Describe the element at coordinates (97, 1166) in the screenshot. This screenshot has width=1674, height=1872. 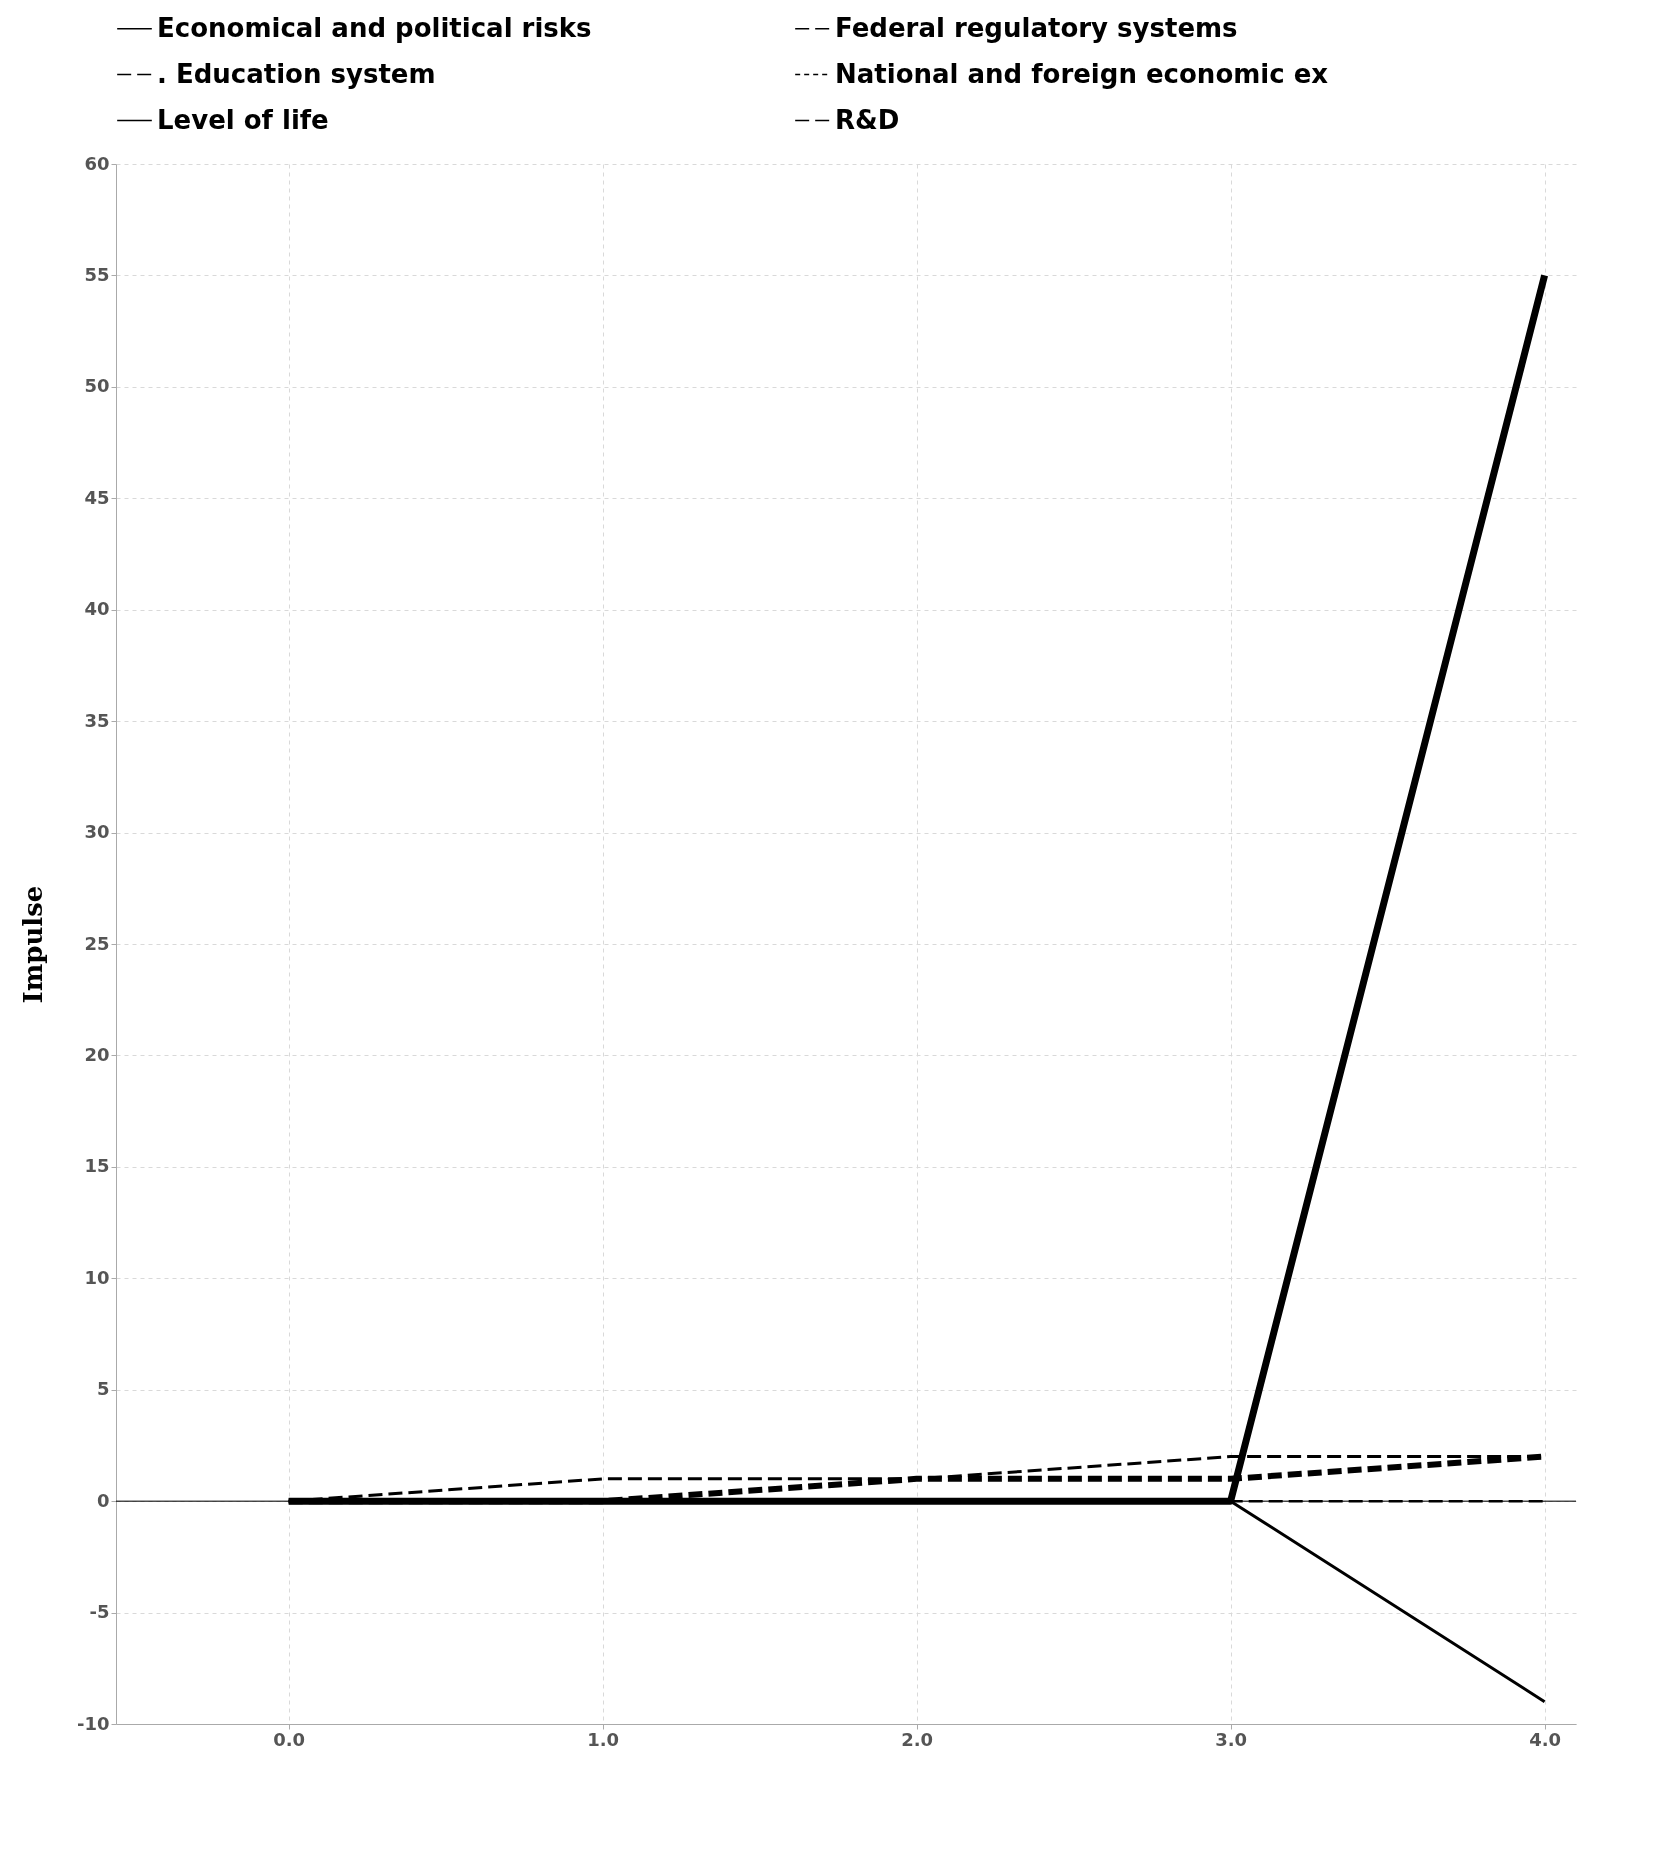
I see `y-tick-label: 15` at that location.